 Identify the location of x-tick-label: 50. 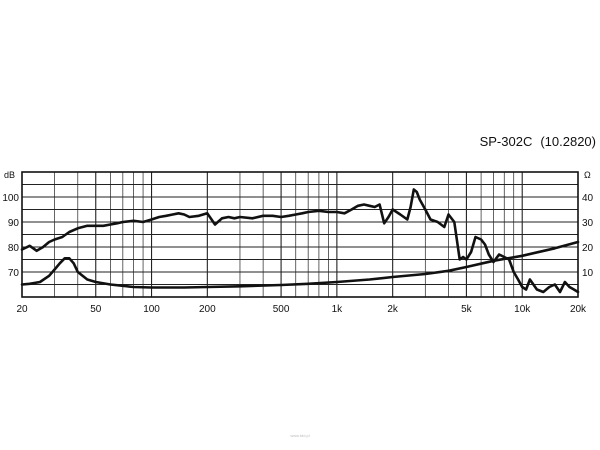
(96, 309).